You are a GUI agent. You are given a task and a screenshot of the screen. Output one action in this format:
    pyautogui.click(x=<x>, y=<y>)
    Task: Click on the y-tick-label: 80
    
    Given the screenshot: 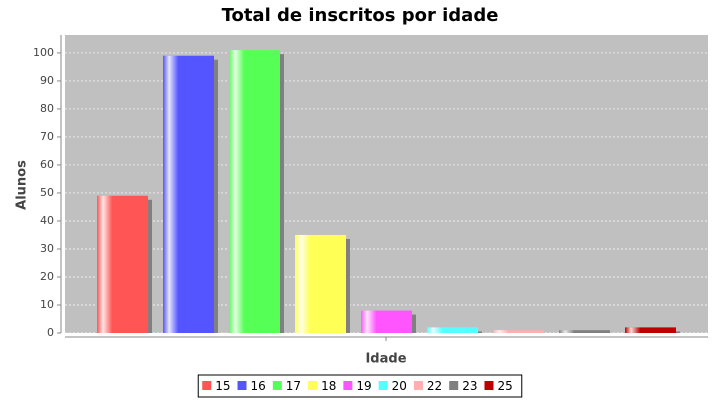 What is the action you would take?
    pyautogui.click(x=47, y=108)
    